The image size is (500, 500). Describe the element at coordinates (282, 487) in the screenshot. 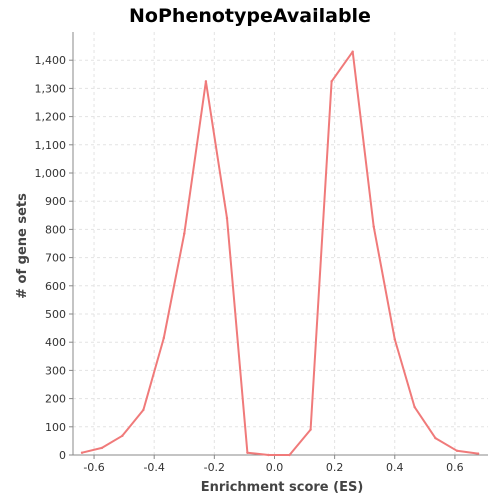

I see `x-axis-label: Enrichment score (ES)` at that location.